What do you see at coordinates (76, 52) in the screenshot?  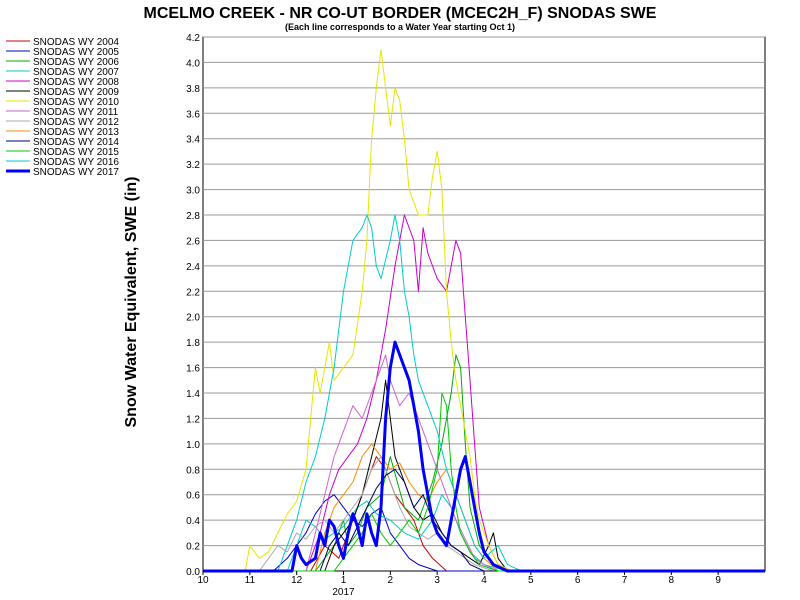 I see `legend-label: SNODAS WY 2005` at bounding box center [76, 52].